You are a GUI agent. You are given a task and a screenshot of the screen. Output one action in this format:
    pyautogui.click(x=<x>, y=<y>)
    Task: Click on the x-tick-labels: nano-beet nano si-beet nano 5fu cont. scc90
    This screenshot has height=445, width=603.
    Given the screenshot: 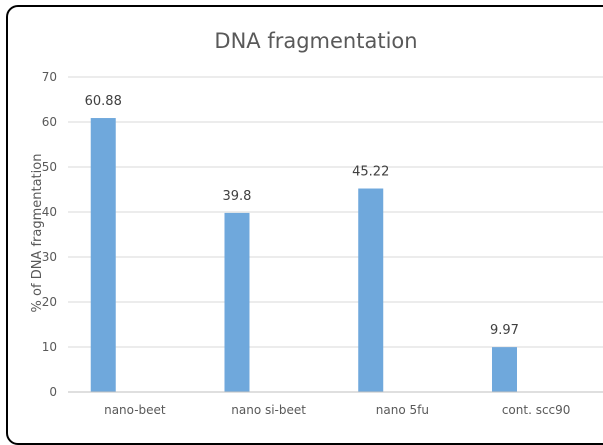 What is the action you would take?
    pyautogui.click(x=337, y=410)
    